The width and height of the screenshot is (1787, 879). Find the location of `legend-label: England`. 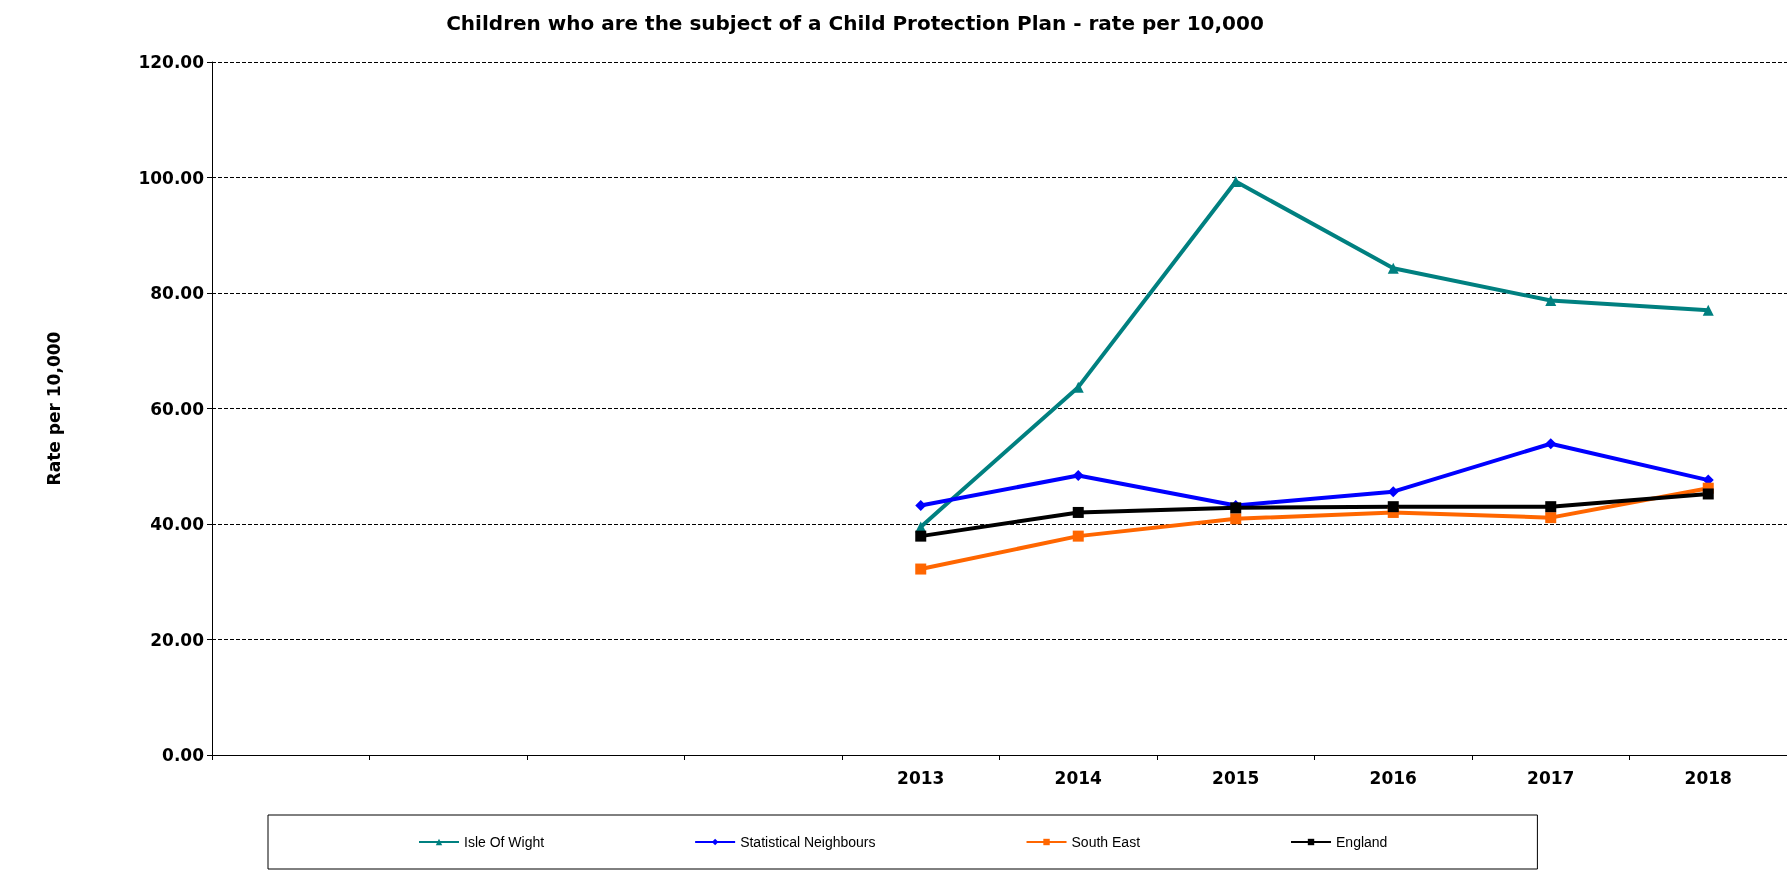

legend-label: England is located at coordinates (1362, 842).